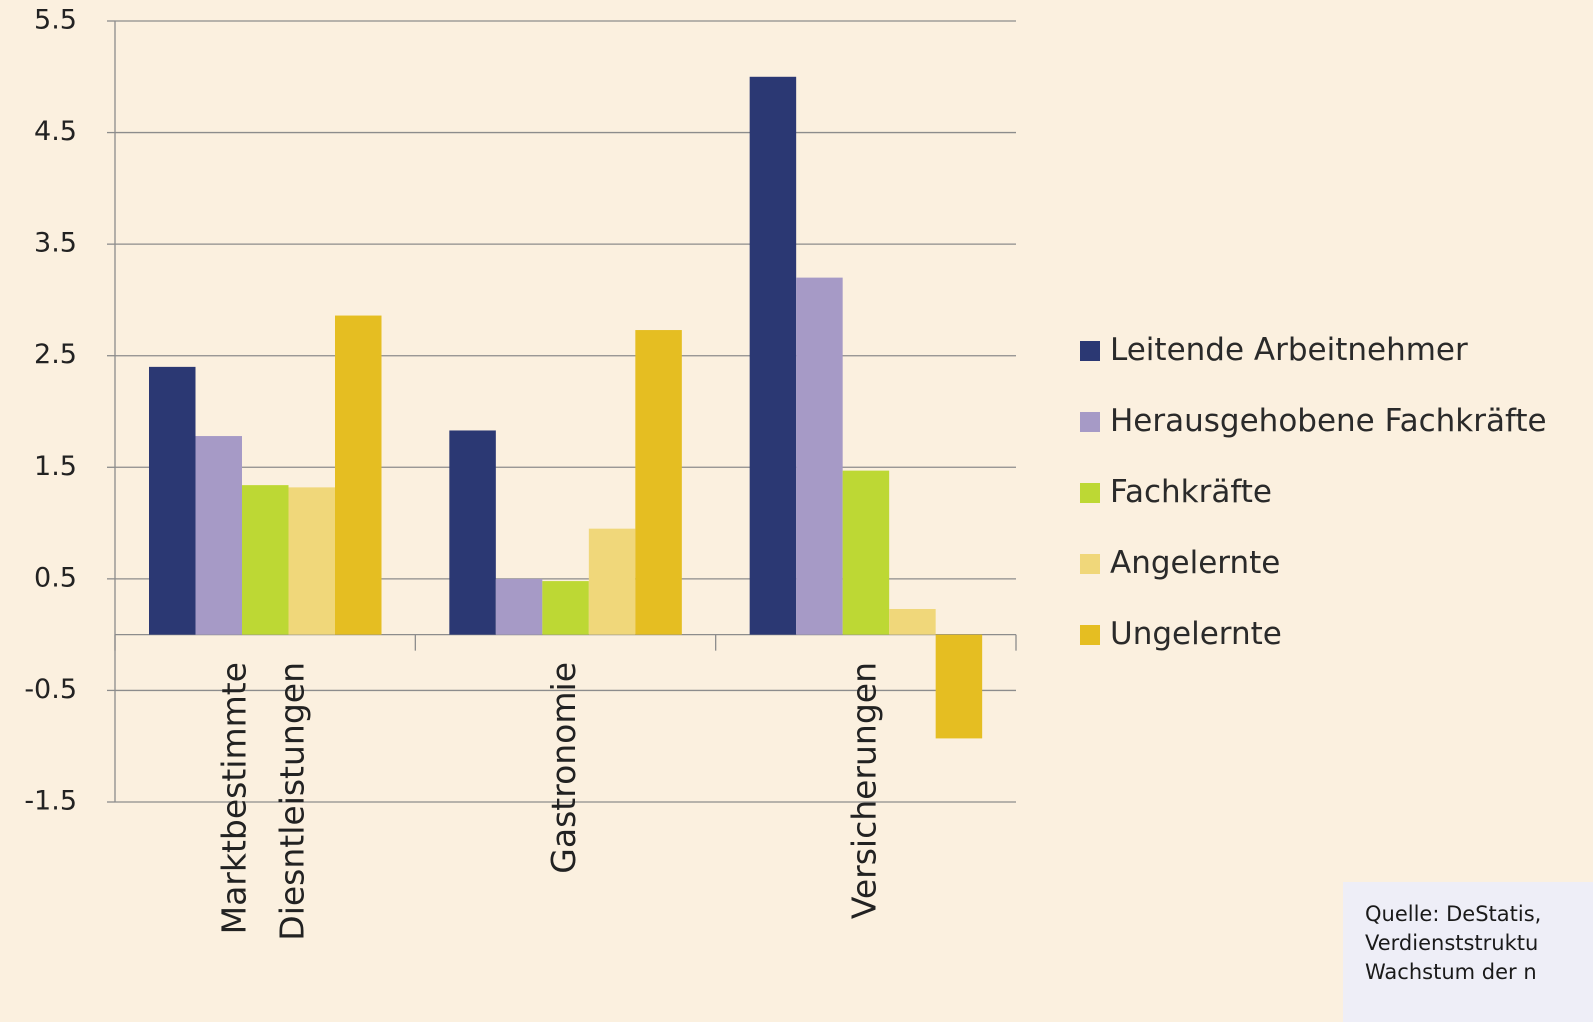 The image size is (1593, 1022). What do you see at coordinates (234, 798) in the screenshot?
I see `x-category-label: Marktbestimmte` at bounding box center [234, 798].